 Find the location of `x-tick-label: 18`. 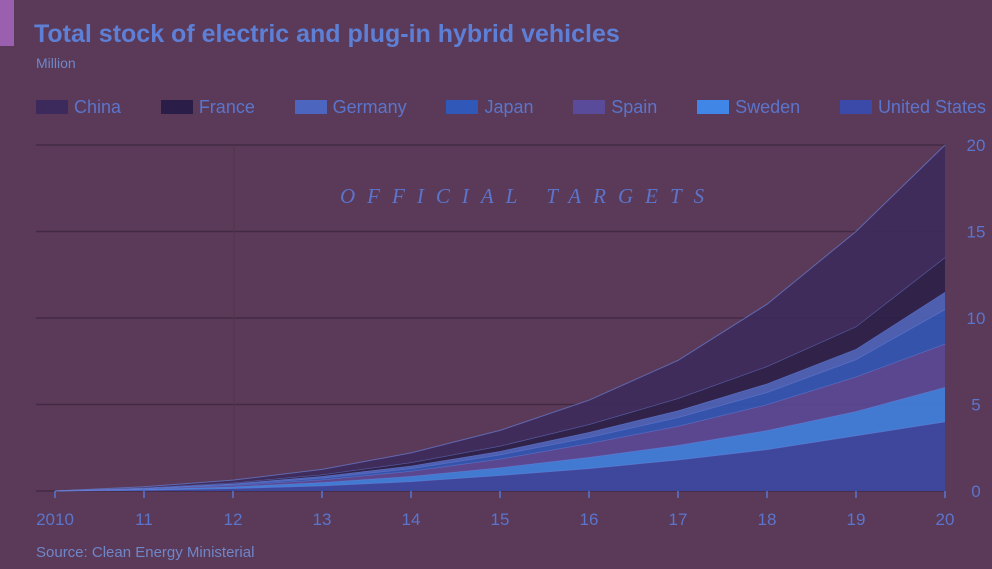

x-tick-label: 18 is located at coordinates (767, 519).